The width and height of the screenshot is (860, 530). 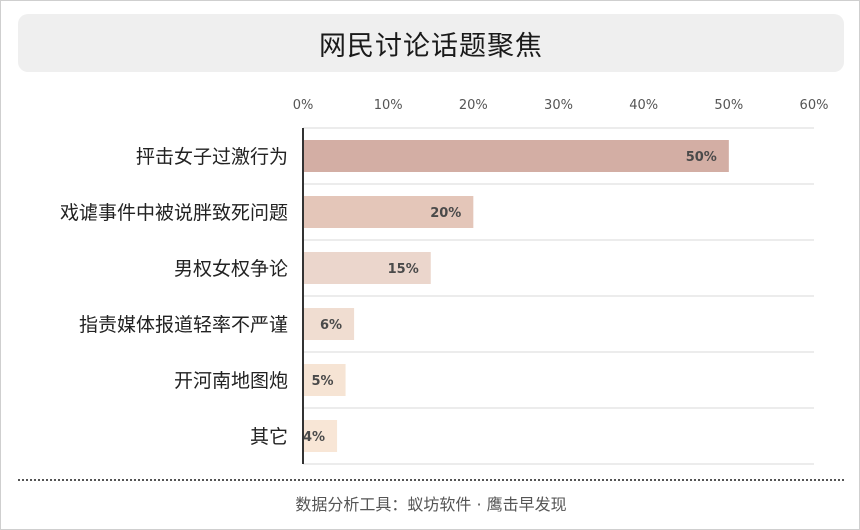 What do you see at coordinates (701, 157) in the screenshot?
I see `data-label: 50%` at bounding box center [701, 157].